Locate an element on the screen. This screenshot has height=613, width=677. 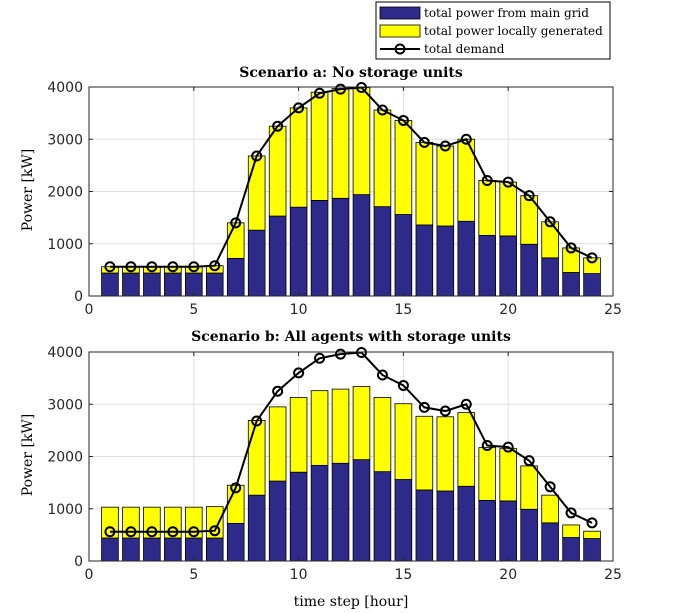
y-axis-label-a: Power [kW] is located at coordinates (28, 190).